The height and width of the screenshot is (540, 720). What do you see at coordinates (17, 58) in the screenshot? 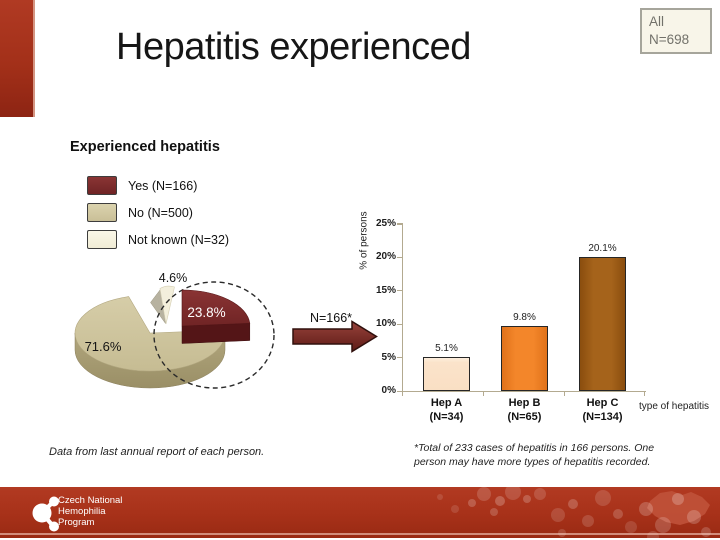
I see `top-left-accent-bar` at bounding box center [17, 58].